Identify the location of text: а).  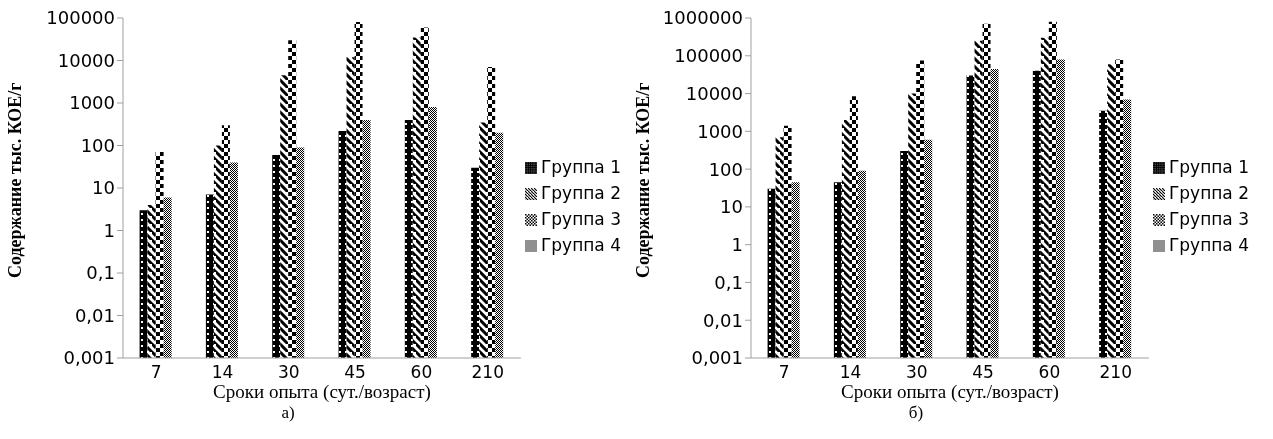
(288, 413).